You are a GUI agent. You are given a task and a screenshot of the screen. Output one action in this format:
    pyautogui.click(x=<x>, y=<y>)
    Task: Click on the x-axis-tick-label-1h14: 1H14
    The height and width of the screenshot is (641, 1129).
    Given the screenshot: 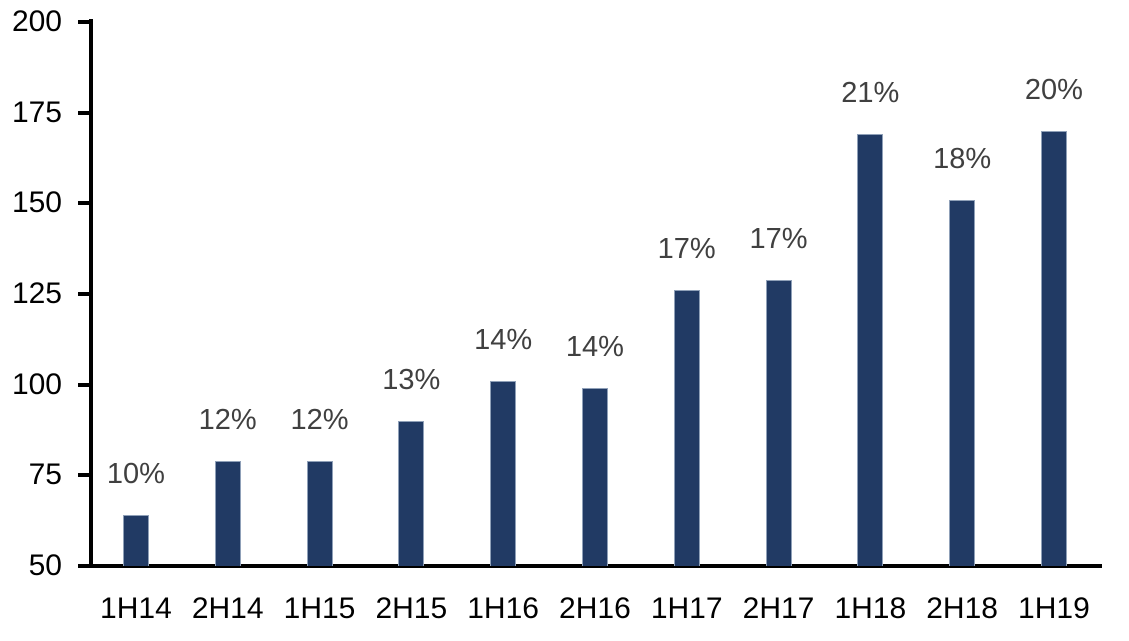 What is the action you would take?
    pyautogui.click(x=136, y=608)
    